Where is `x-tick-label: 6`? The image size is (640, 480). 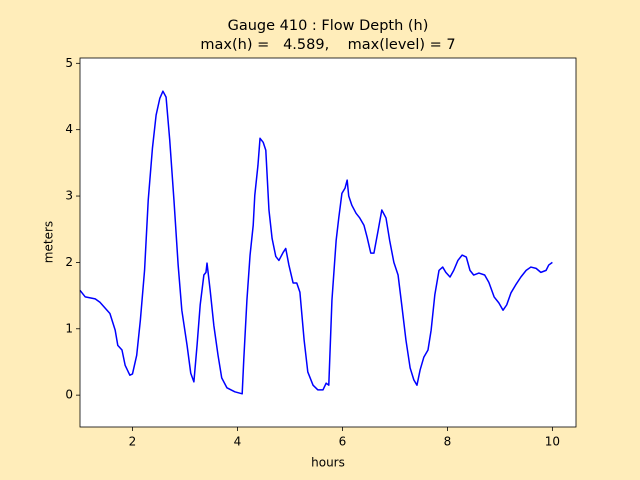 x-tick-label: 6 is located at coordinates (343, 442).